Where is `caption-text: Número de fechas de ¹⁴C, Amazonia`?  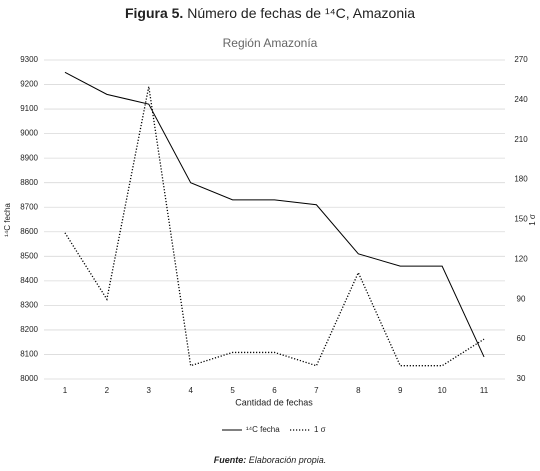
caption-text: Número de fechas de ¹⁴C, Amazonia is located at coordinates (301, 13).